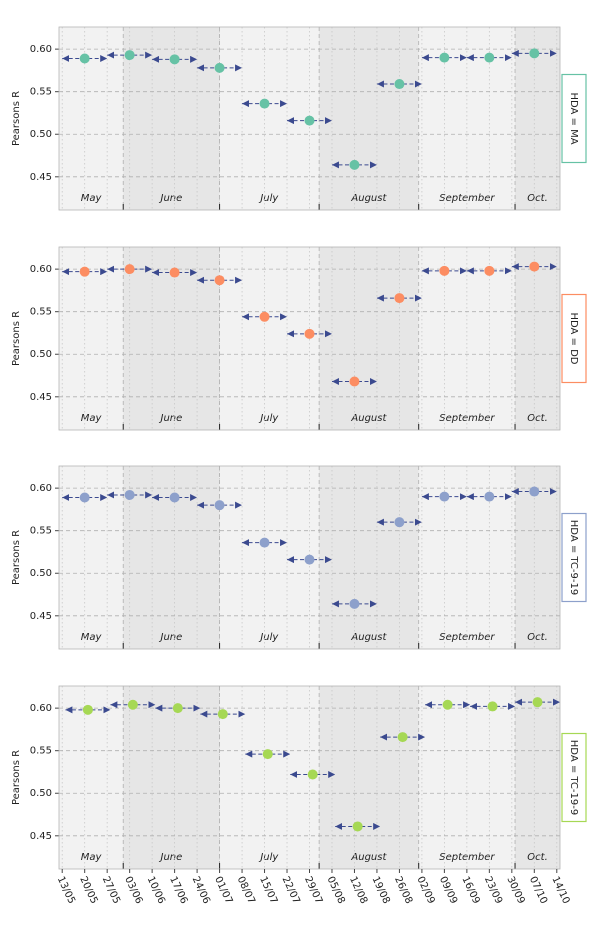 This screenshot has height=944, width=590. Describe the element at coordinates (268, 890) in the screenshot. I see `x-tick-label: 15/07` at that location.